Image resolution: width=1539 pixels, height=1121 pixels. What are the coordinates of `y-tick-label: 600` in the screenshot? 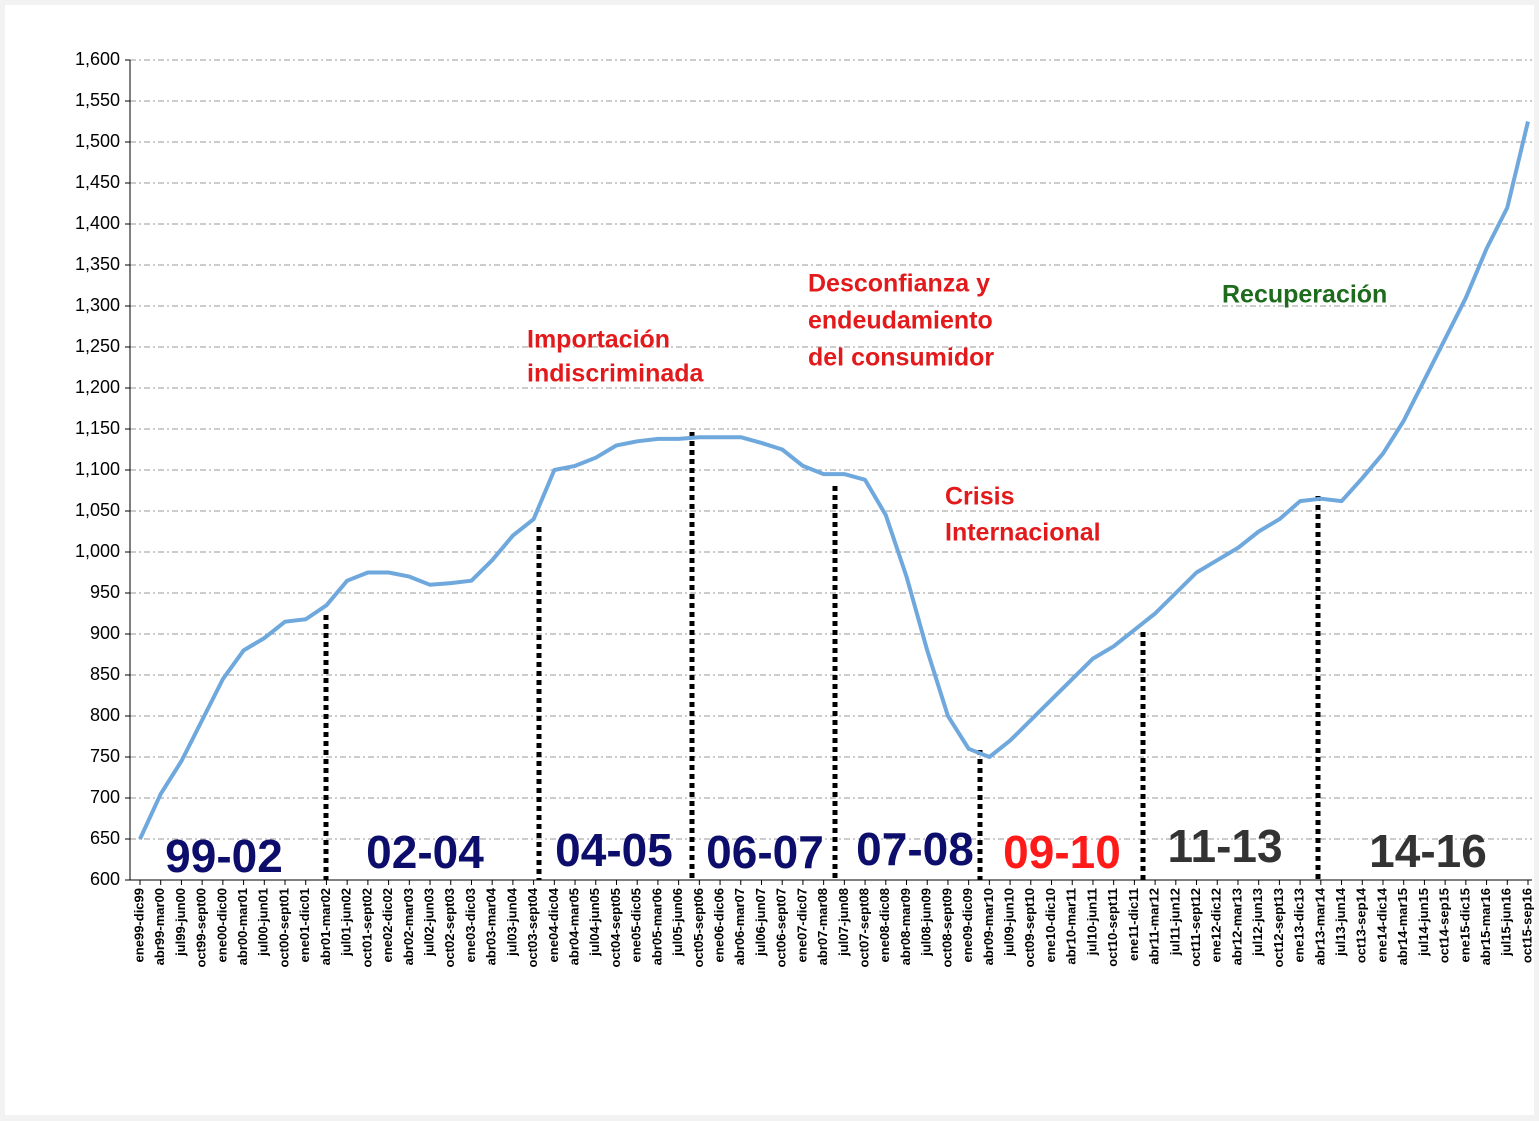 It's located at (105, 879).